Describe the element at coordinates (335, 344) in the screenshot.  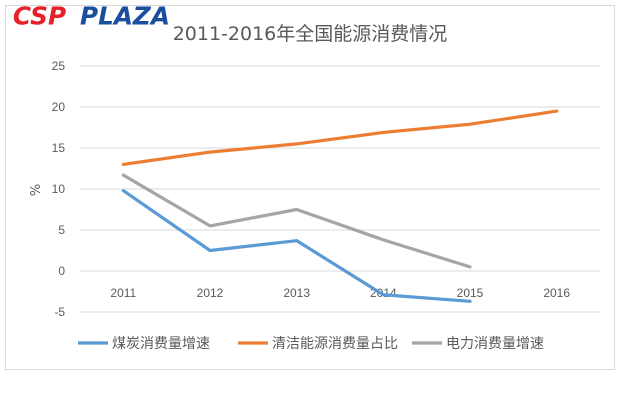
I see `legend-label: 清洁能源消费量占比` at that location.